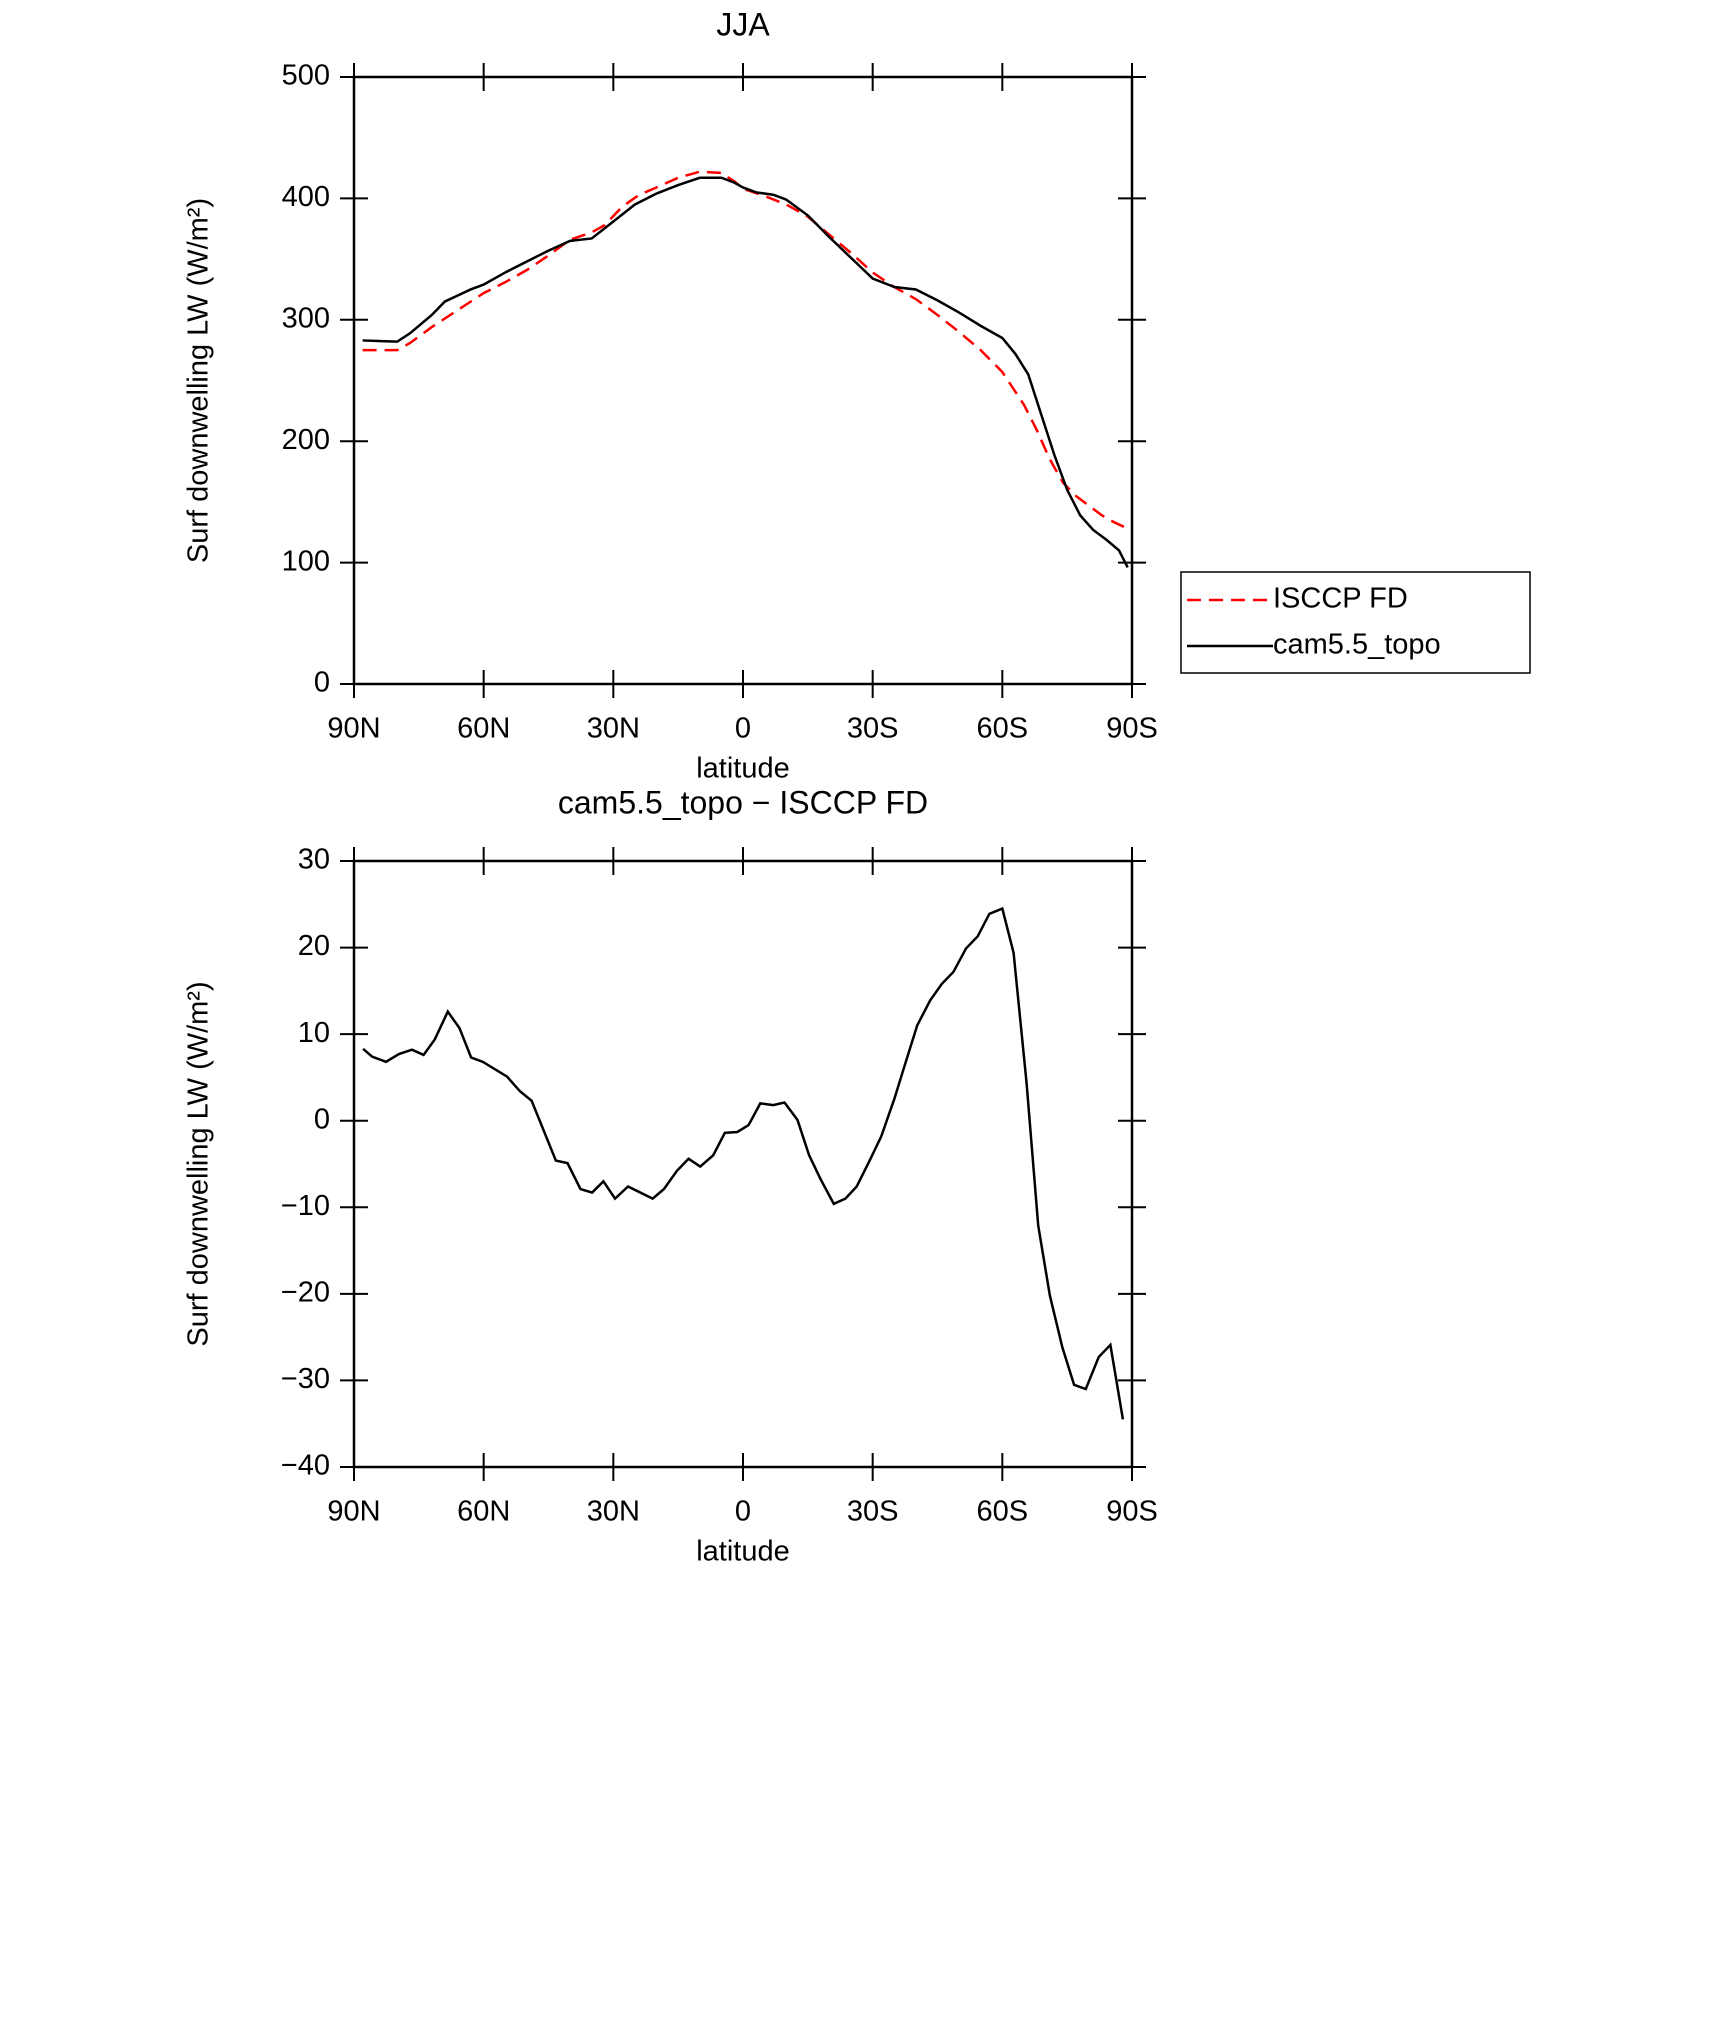 The width and height of the screenshot is (1710, 2021). I want to click on y-tick-label: 300, so click(306, 318).